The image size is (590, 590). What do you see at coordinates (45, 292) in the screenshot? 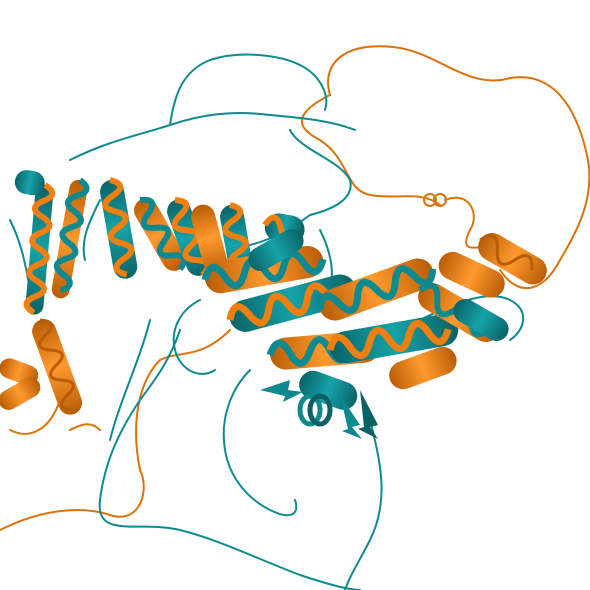
I see `helix-cluster-left` at bounding box center [45, 292].